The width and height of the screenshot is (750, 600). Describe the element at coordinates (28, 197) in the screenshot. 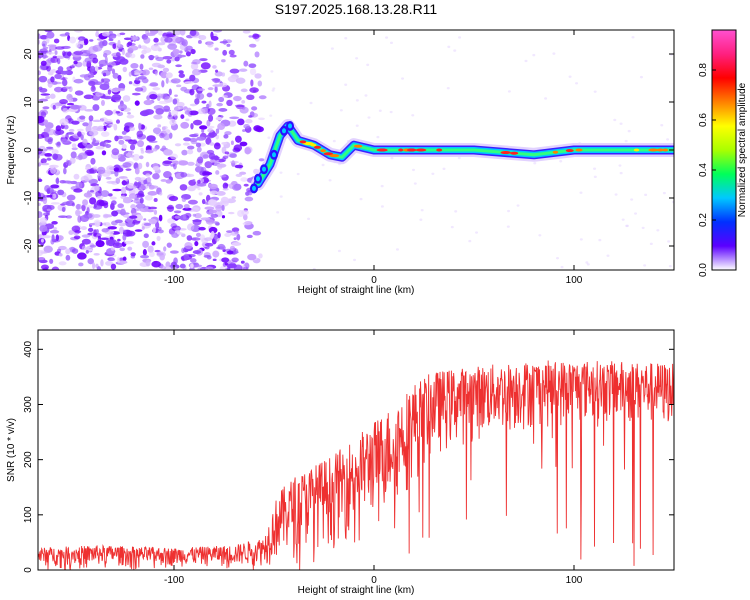

I see `spectrogram-ytick-label: -10` at that location.